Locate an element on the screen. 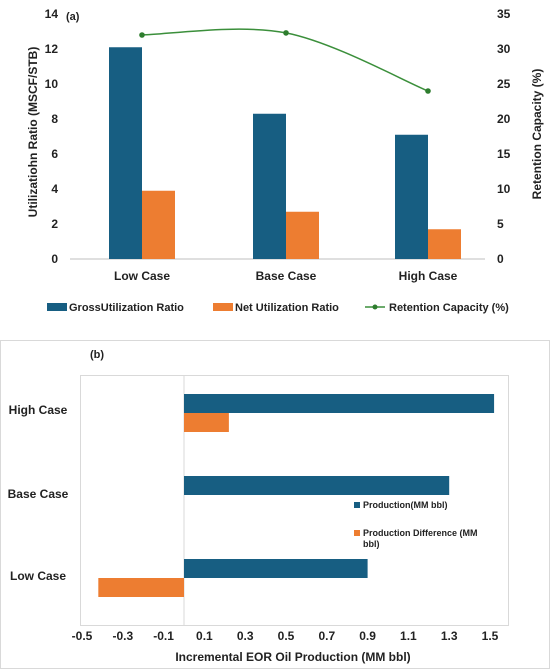 This screenshot has height=669, width=550. bar-net-utilization-ratio-high-case is located at coordinates (444, 244).